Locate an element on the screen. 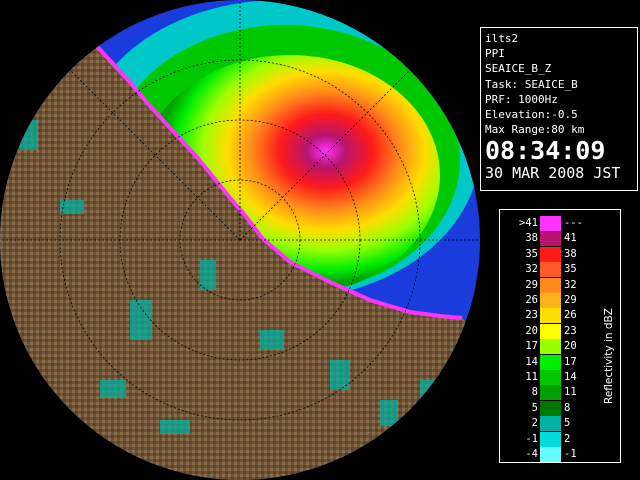 The height and width of the screenshot is (480, 640). legend-title: Reflectivity in dBZ is located at coordinates (609, 356).